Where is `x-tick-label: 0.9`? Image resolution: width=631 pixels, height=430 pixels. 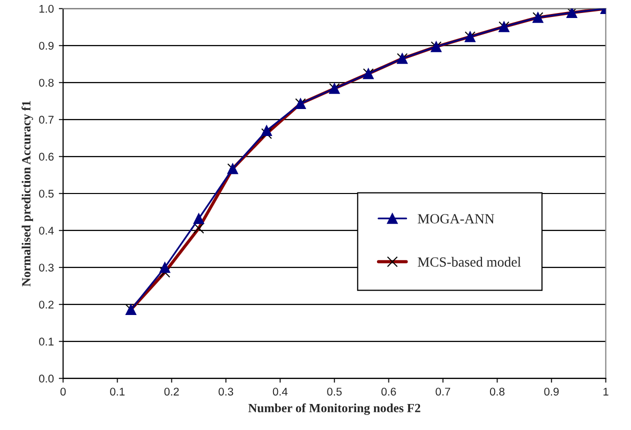
x-tick-label: 0.9 is located at coordinates (551, 392).